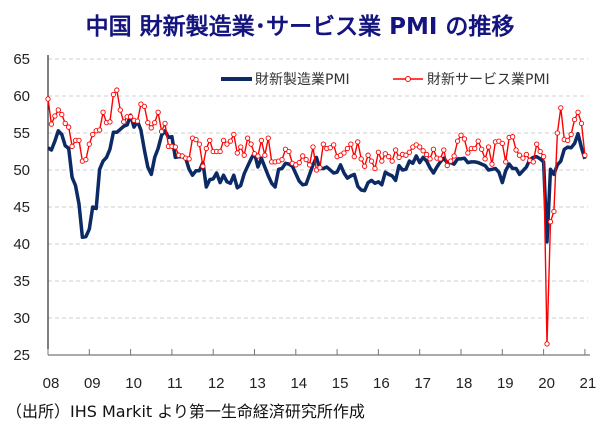 The height and width of the screenshot is (434, 601). Describe the element at coordinates (422, 383) in the screenshot. I see `x-tick-label: 17` at that location.